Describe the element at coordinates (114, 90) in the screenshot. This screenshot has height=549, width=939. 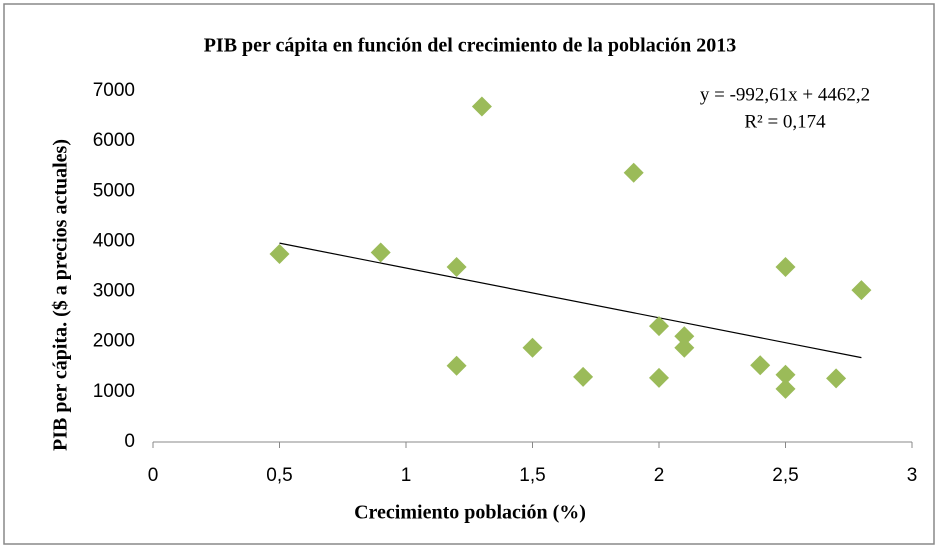
I see `y-tick-label: 7000` at that location.